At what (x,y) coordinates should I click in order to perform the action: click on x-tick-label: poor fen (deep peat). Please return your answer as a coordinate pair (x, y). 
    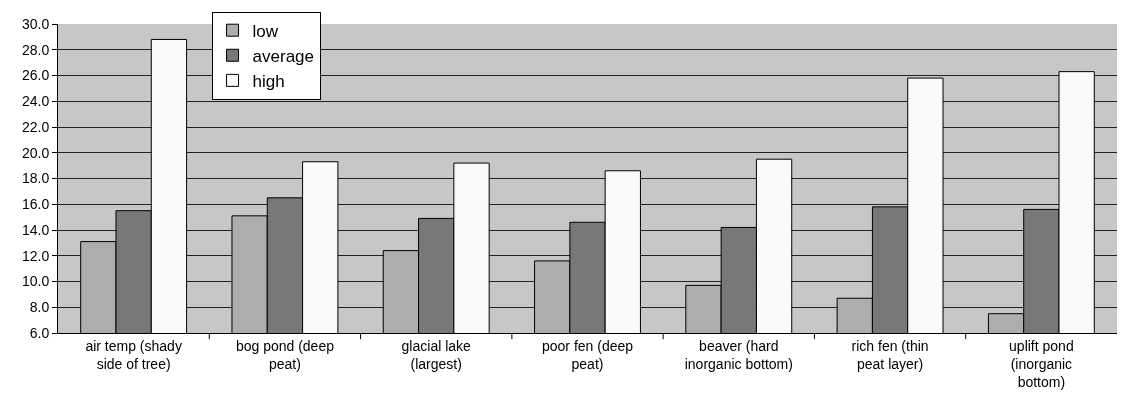
    Looking at the image, I should click on (587, 354).